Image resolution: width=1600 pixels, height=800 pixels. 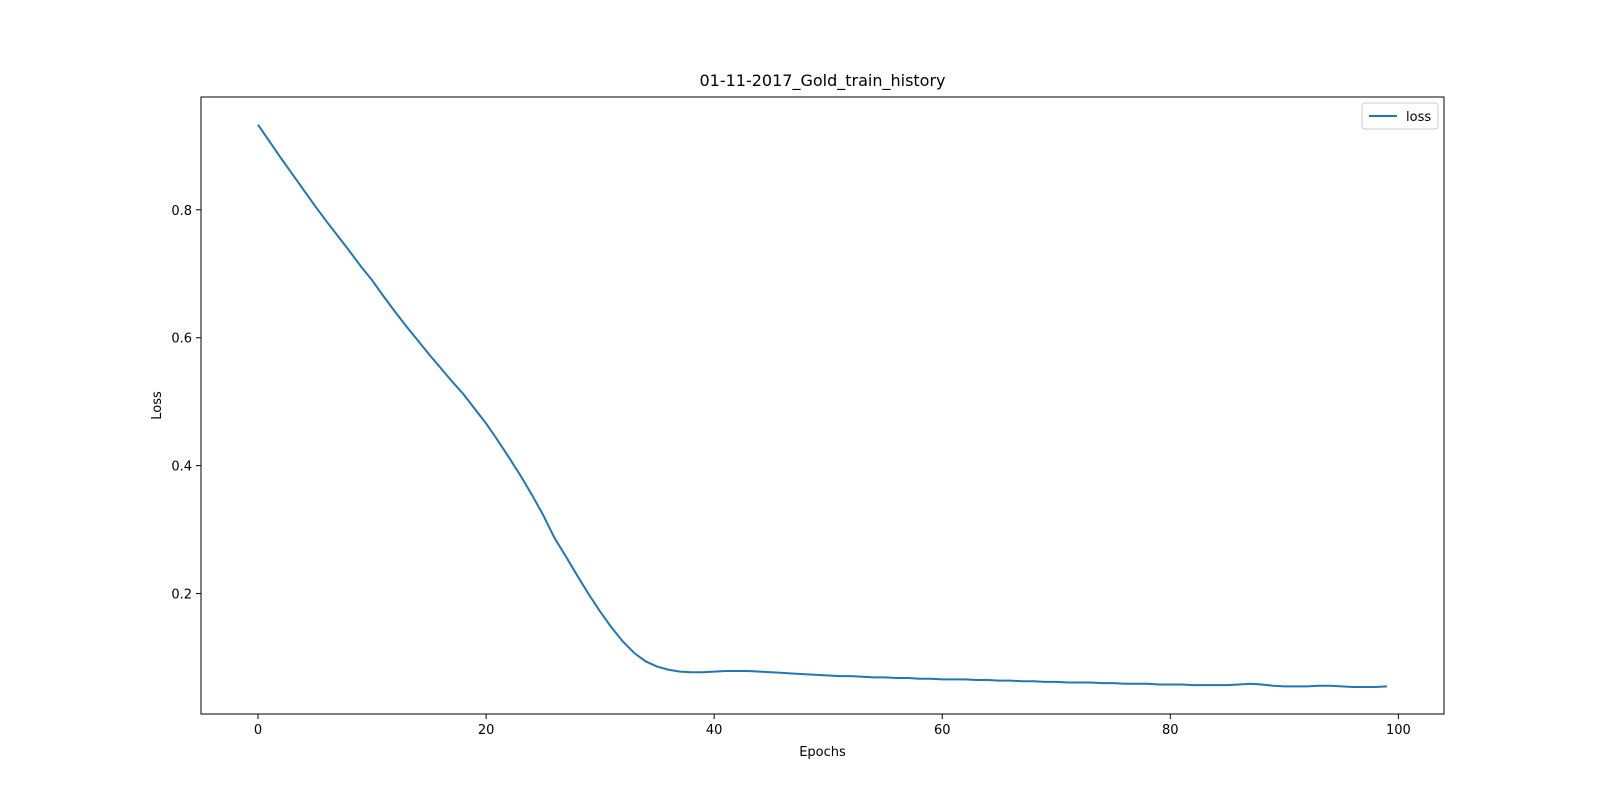 I want to click on legend-box, so click(x=1400, y=116).